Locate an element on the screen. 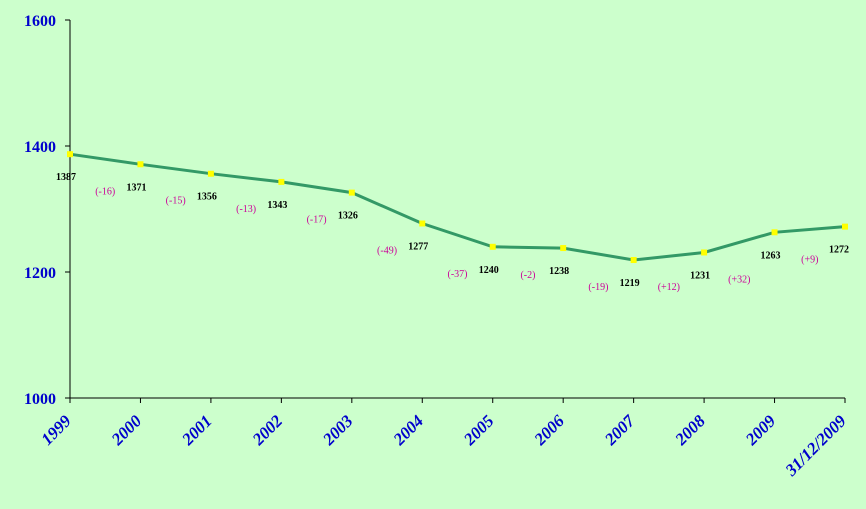 The image size is (866, 509). x-tick-label: 2009 is located at coordinates (760, 430).